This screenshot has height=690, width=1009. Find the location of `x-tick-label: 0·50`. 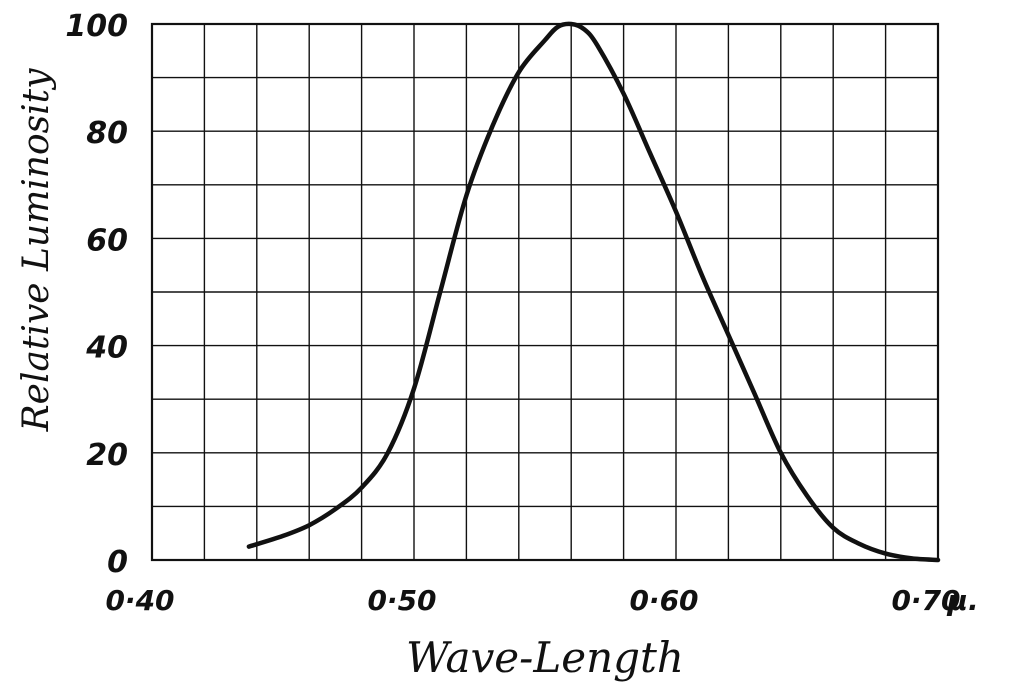

x-tick-label: 0·50 is located at coordinates (401, 600).